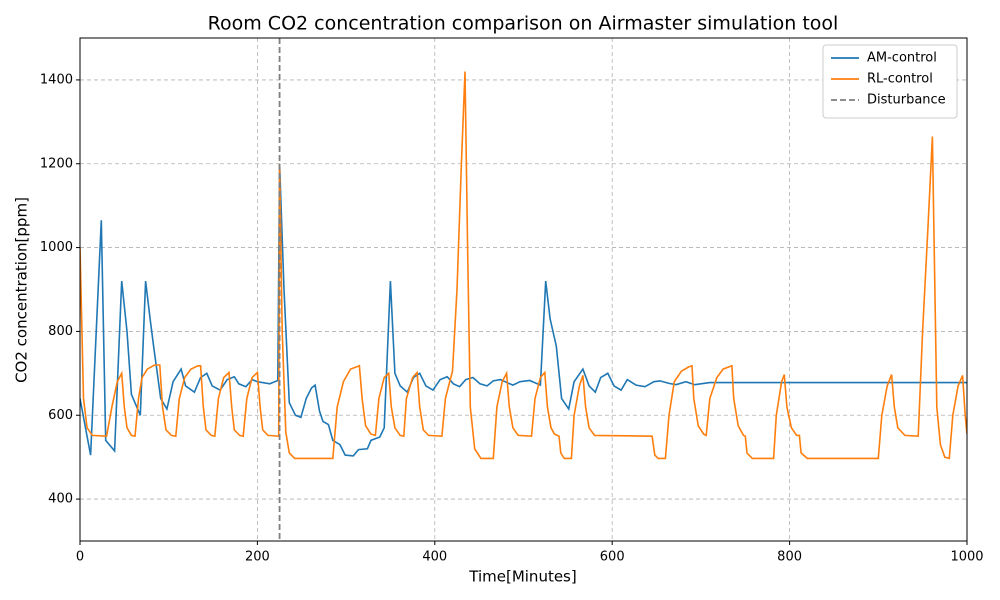 This screenshot has width=1000, height=600. I want to click on x-tick-label: 400, so click(434, 557).